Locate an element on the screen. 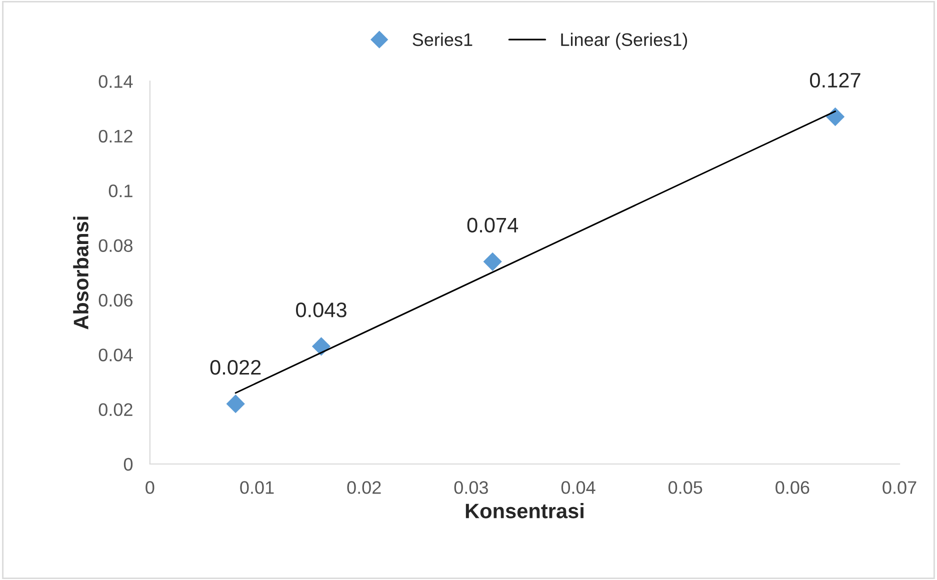 The width and height of the screenshot is (937, 580). y-tick-label: 0.08 is located at coordinates (115, 245).